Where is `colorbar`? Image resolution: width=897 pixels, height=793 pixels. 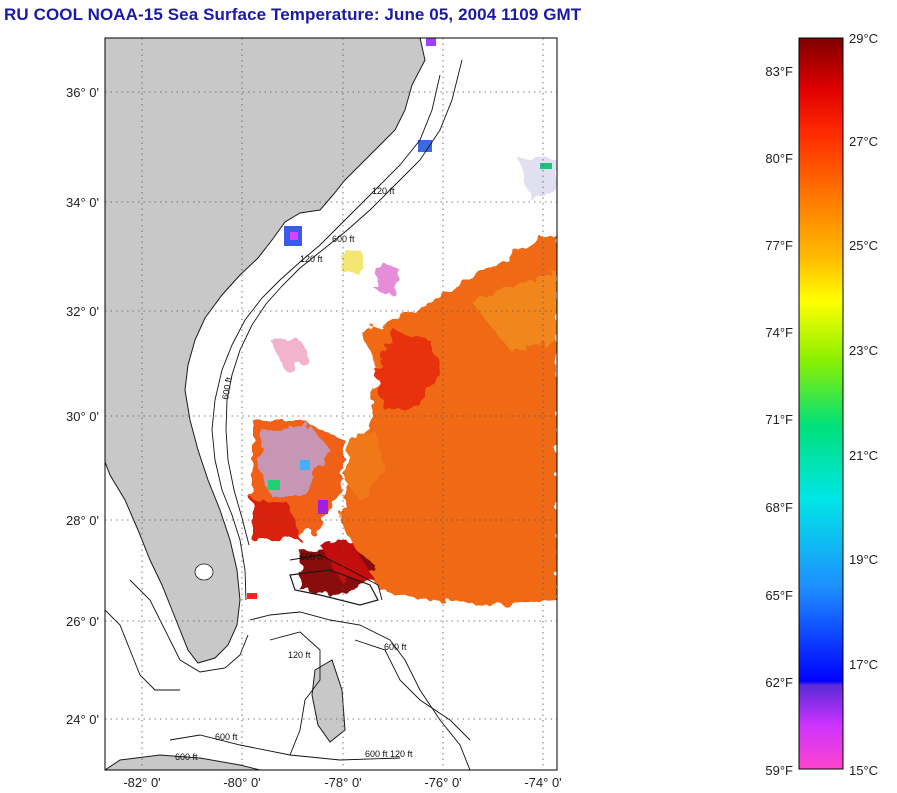 colorbar is located at coordinates (821, 403).